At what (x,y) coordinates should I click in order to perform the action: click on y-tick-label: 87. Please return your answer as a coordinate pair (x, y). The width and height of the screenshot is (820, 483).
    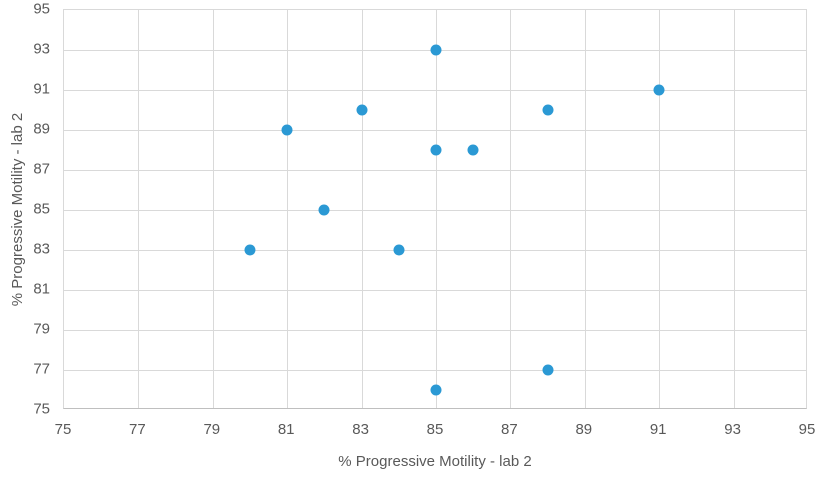
    Looking at the image, I should click on (41, 169).